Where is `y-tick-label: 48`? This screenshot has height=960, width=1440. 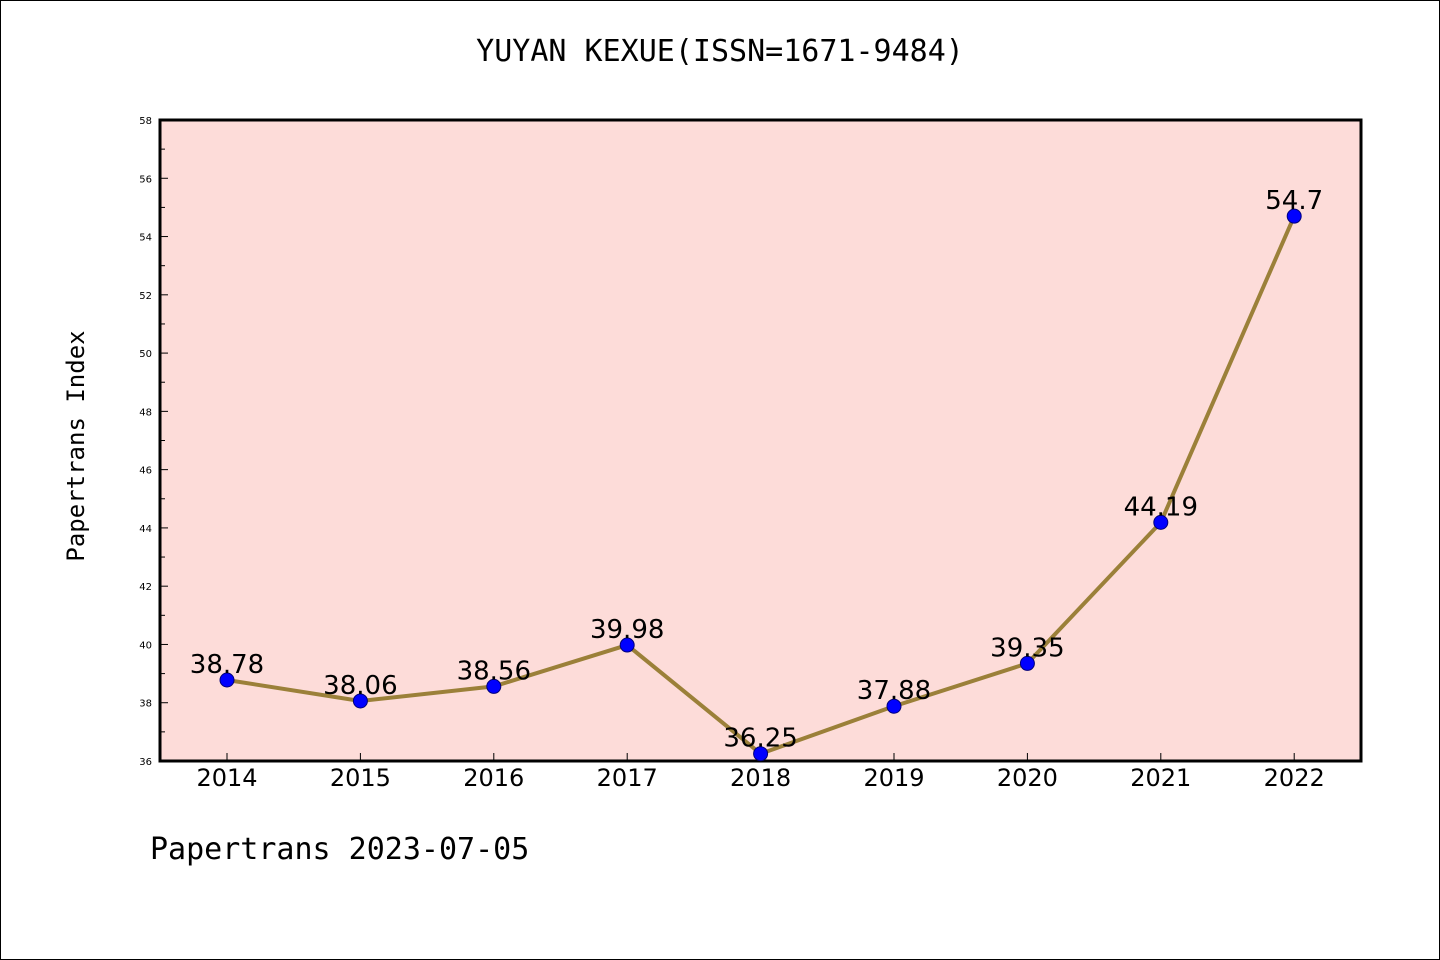 y-tick-label: 48 is located at coordinates (145, 412).